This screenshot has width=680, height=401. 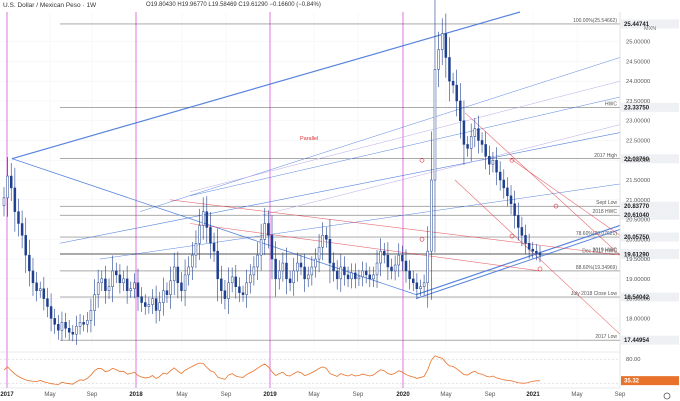 What do you see at coordinates (271, 370) in the screenshot?
I see `rsi-line` at bounding box center [271, 370].